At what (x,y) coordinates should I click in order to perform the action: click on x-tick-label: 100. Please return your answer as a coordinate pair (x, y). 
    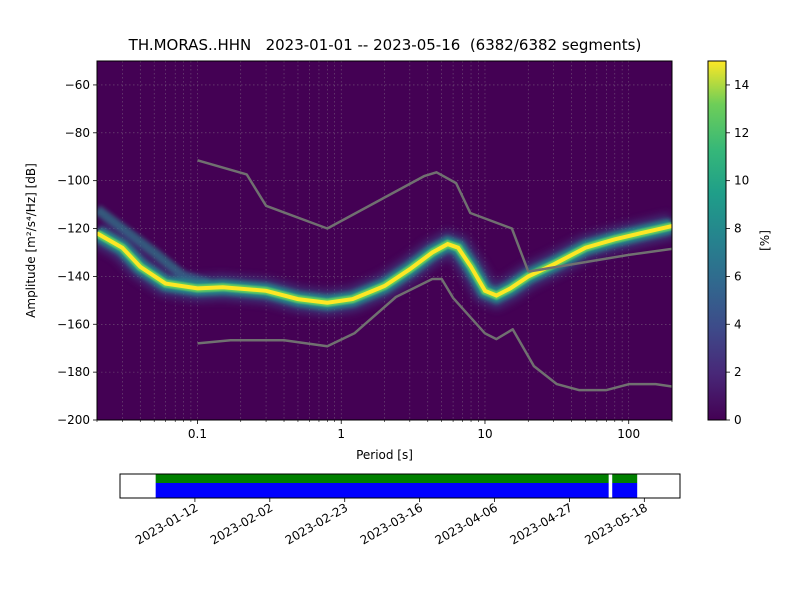
    Looking at the image, I should click on (628, 434).